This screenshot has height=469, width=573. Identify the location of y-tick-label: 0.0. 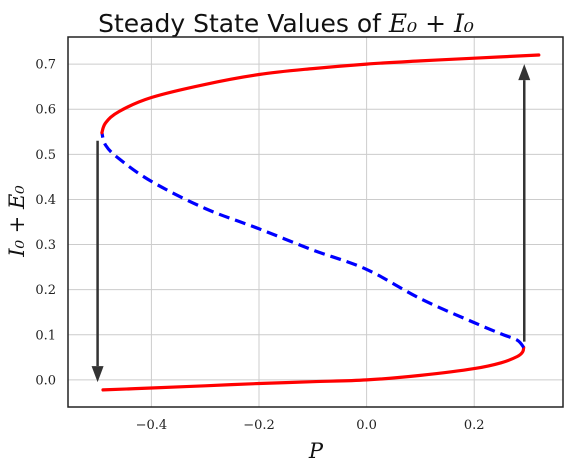
(45, 380).